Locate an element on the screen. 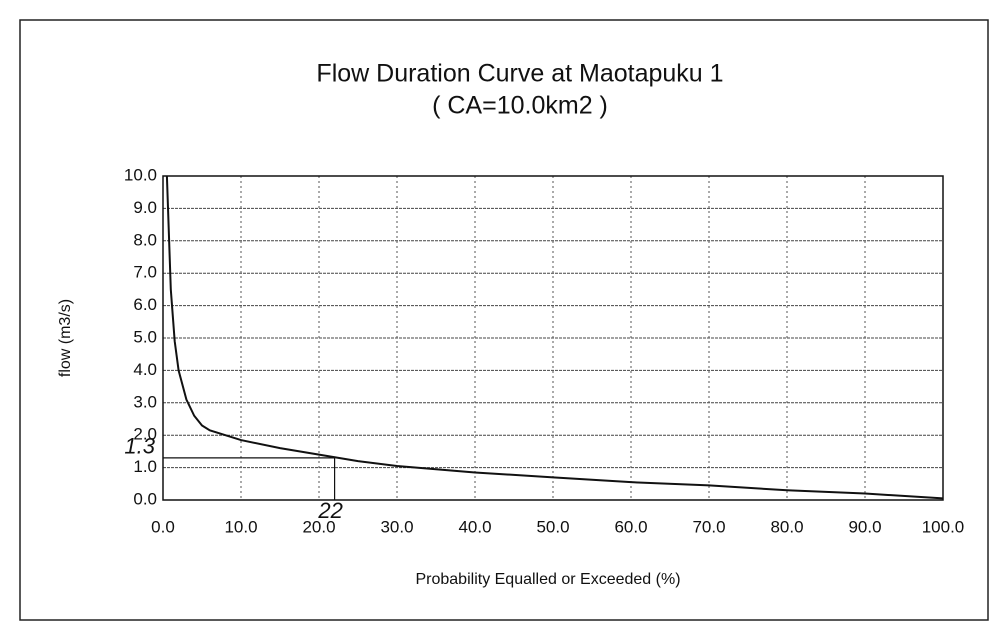 The height and width of the screenshot is (632, 998). reference-y-label: 1.3 is located at coordinates (139, 446).